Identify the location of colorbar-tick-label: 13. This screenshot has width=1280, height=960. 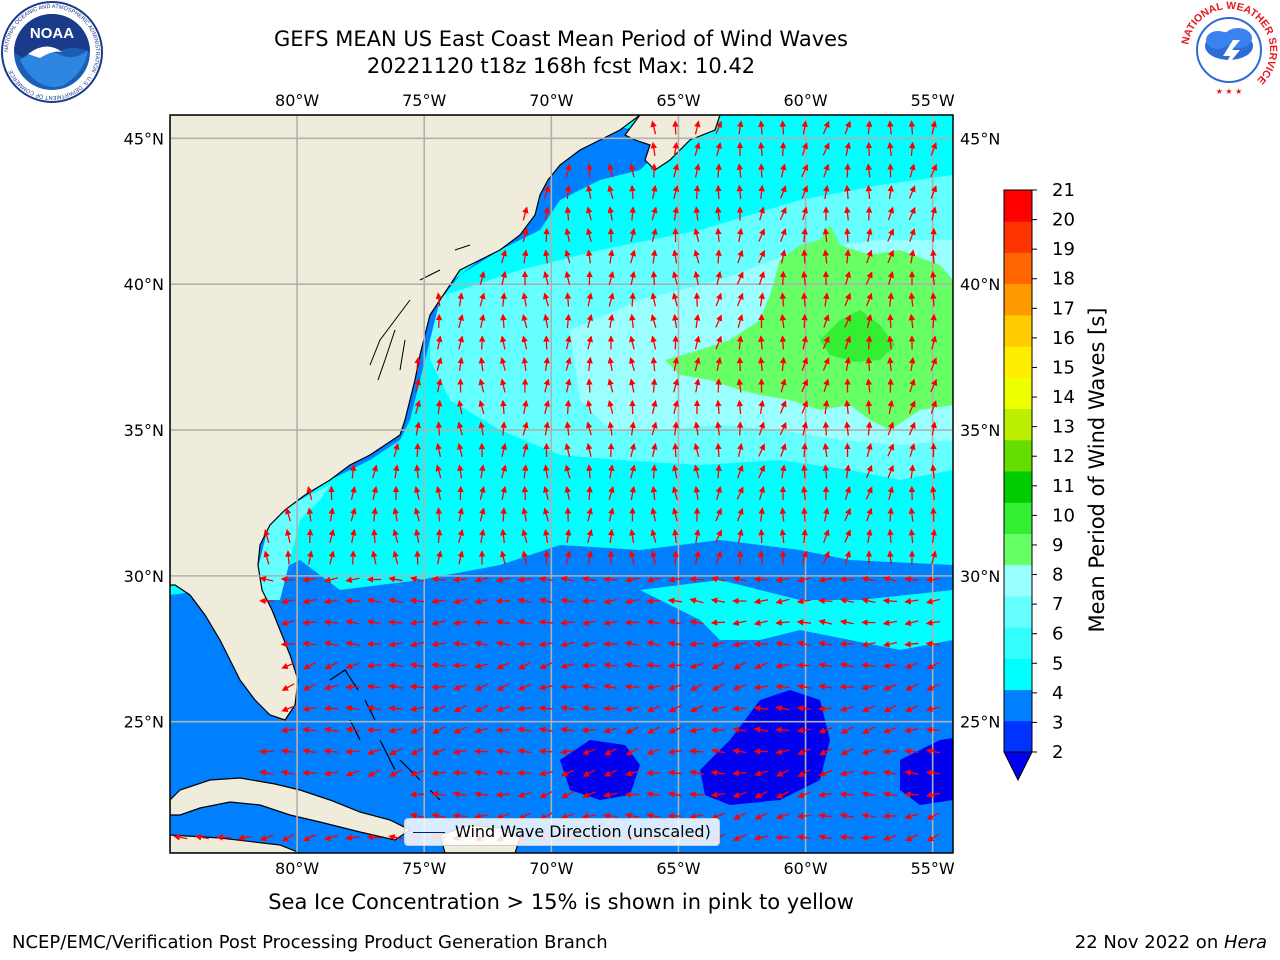
(1063, 427).